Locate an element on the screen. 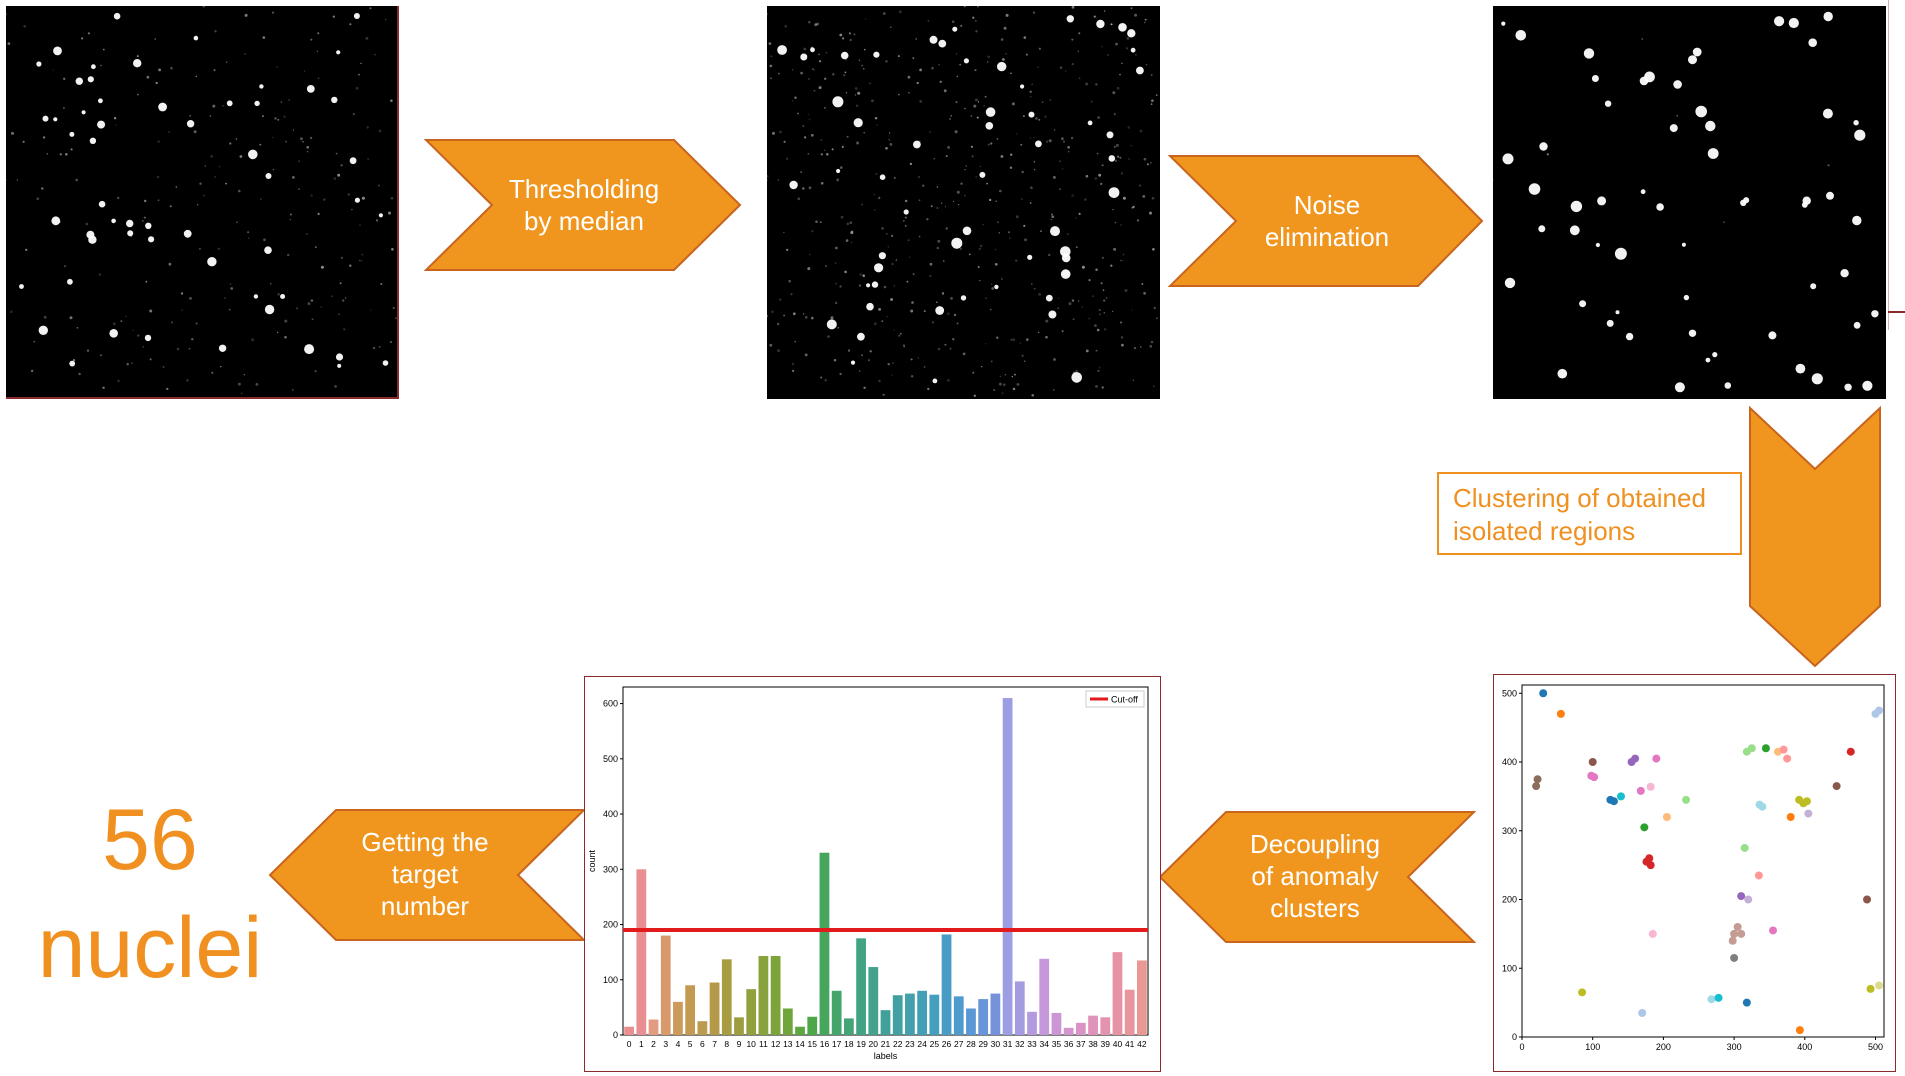 This screenshot has width=1905, height=1076. bar-x-tick-label: 10 is located at coordinates (751, 1044).